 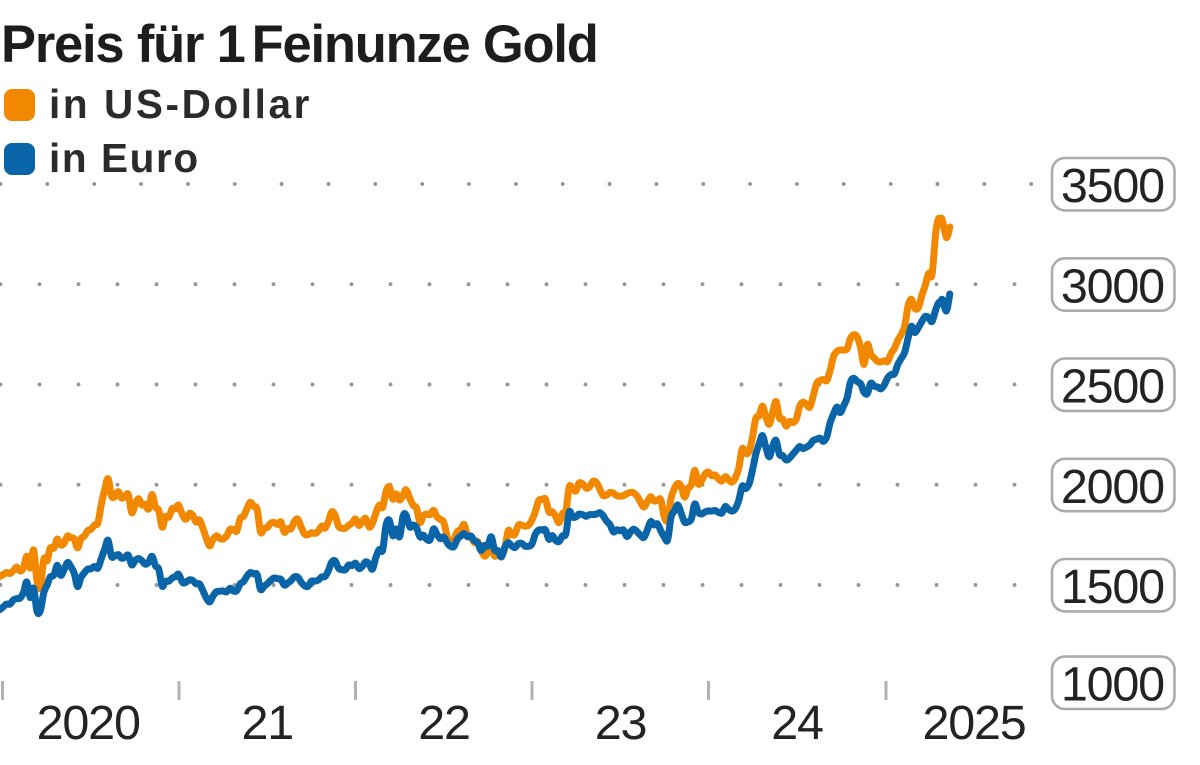 What do you see at coordinates (88, 723) in the screenshot?
I see `svg-text: 2020` at bounding box center [88, 723].